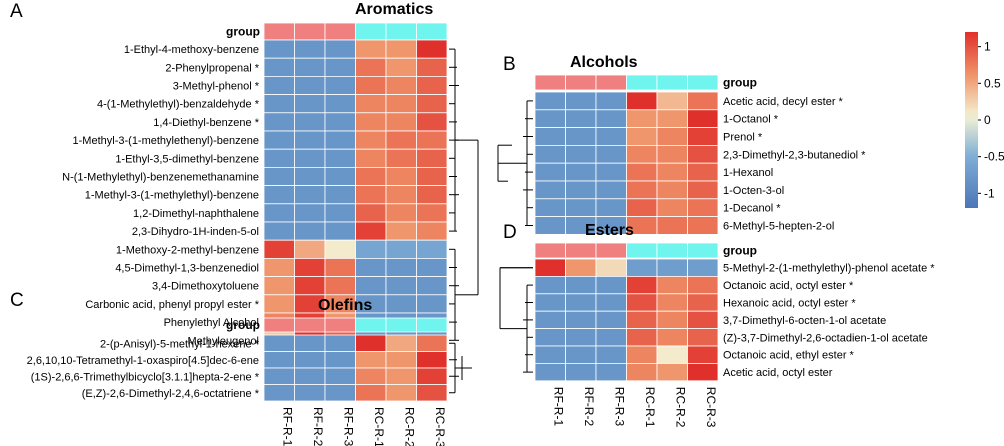  What do you see at coordinates (464, 194) in the screenshot?
I see `row-dendrogram` at bounding box center [464, 194].